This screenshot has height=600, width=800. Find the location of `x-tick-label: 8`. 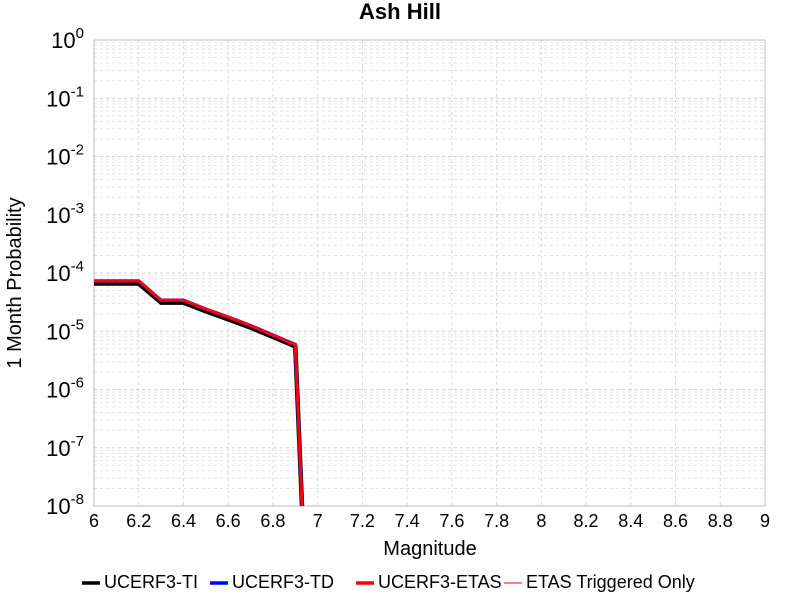

x-tick-label: 8 is located at coordinates (541, 521).